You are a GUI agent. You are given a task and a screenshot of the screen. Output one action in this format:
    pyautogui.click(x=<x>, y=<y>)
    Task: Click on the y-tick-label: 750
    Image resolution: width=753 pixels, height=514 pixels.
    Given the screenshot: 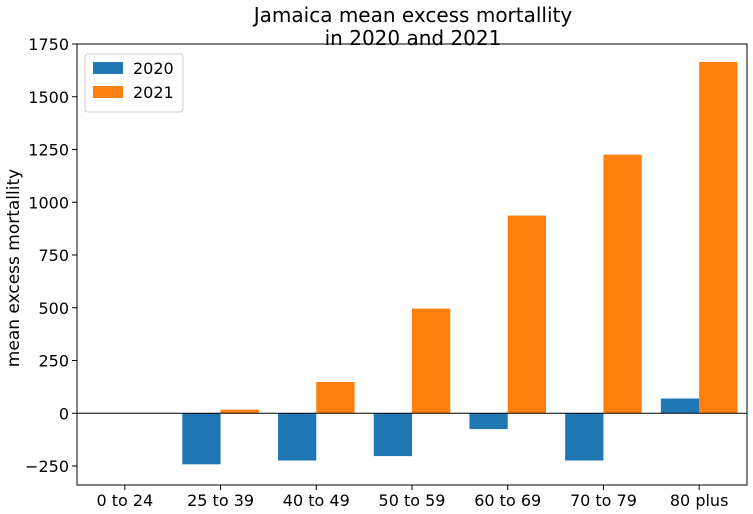 What is the action you would take?
    pyautogui.click(x=53, y=255)
    